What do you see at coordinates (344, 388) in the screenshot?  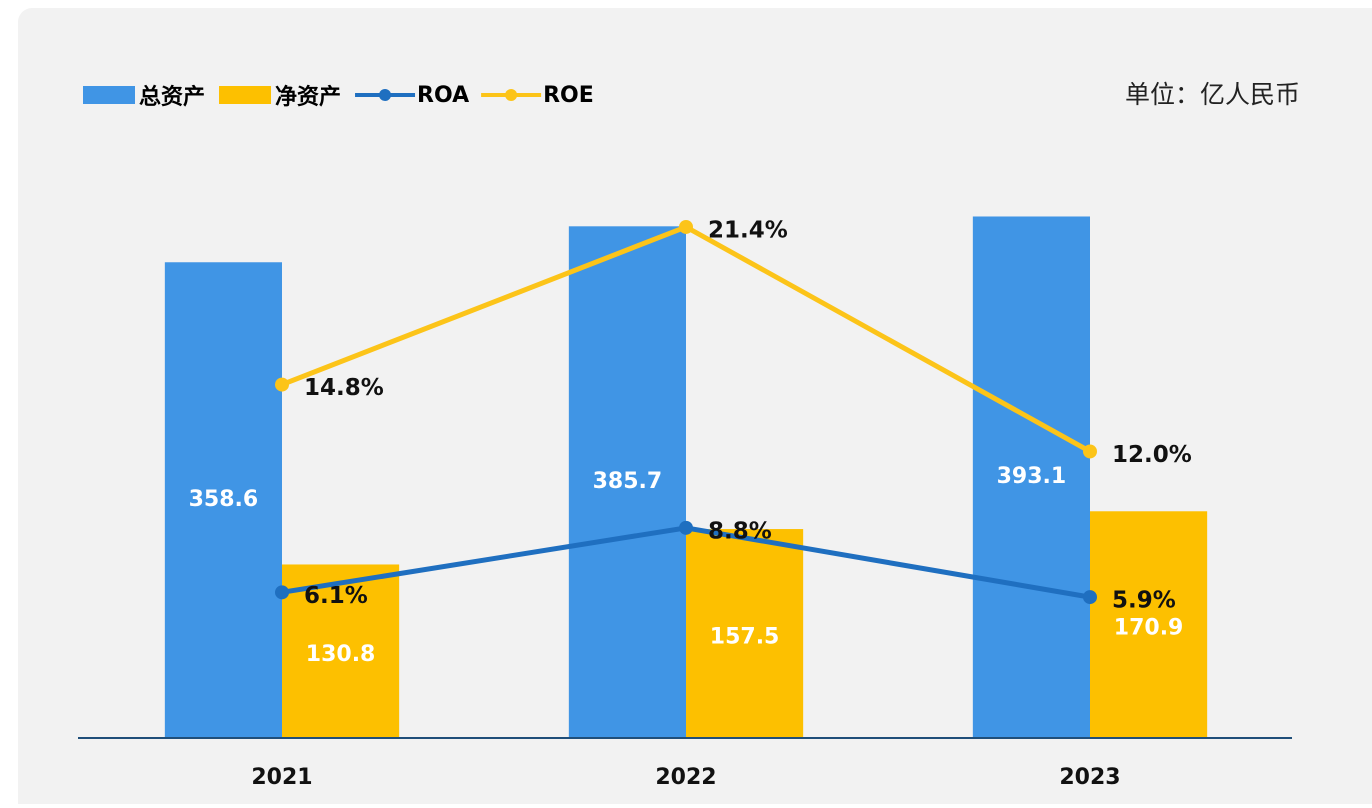 I see `line-value-label: 14.8%` at bounding box center [344, 388].